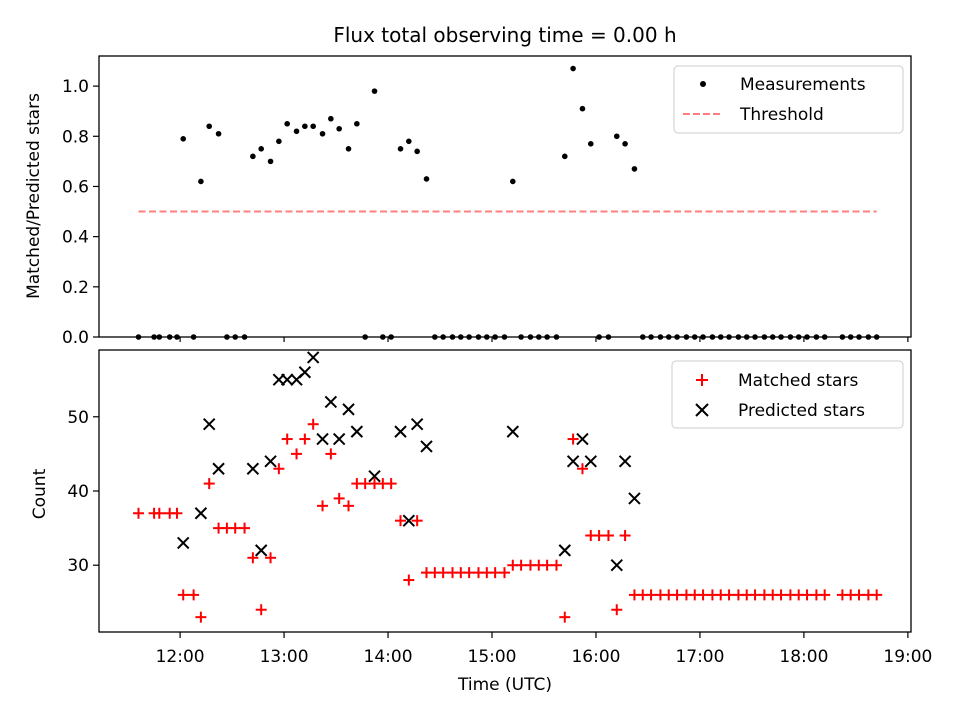 This screenshot has width=960, height=720. What do you see at coordinates (40, 493) in the screenshot?
I see `bottom-y-axis-label: Count` at bounding box center [40, 493].